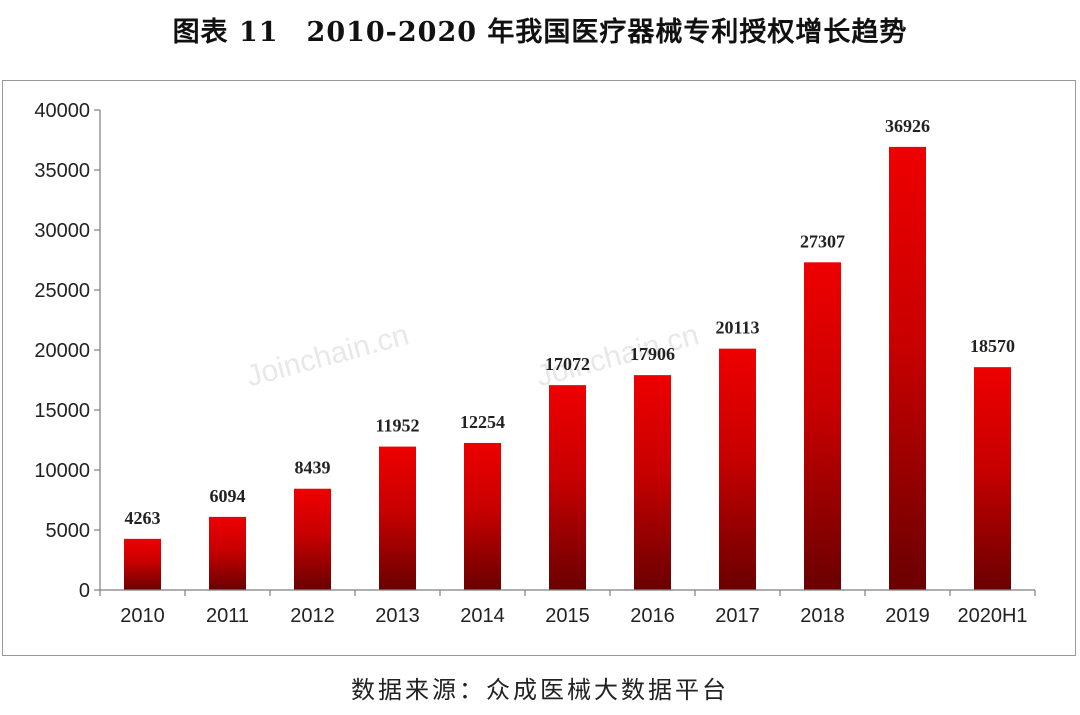  I want to click on y-tick-label: 35000, so click(62, 171).